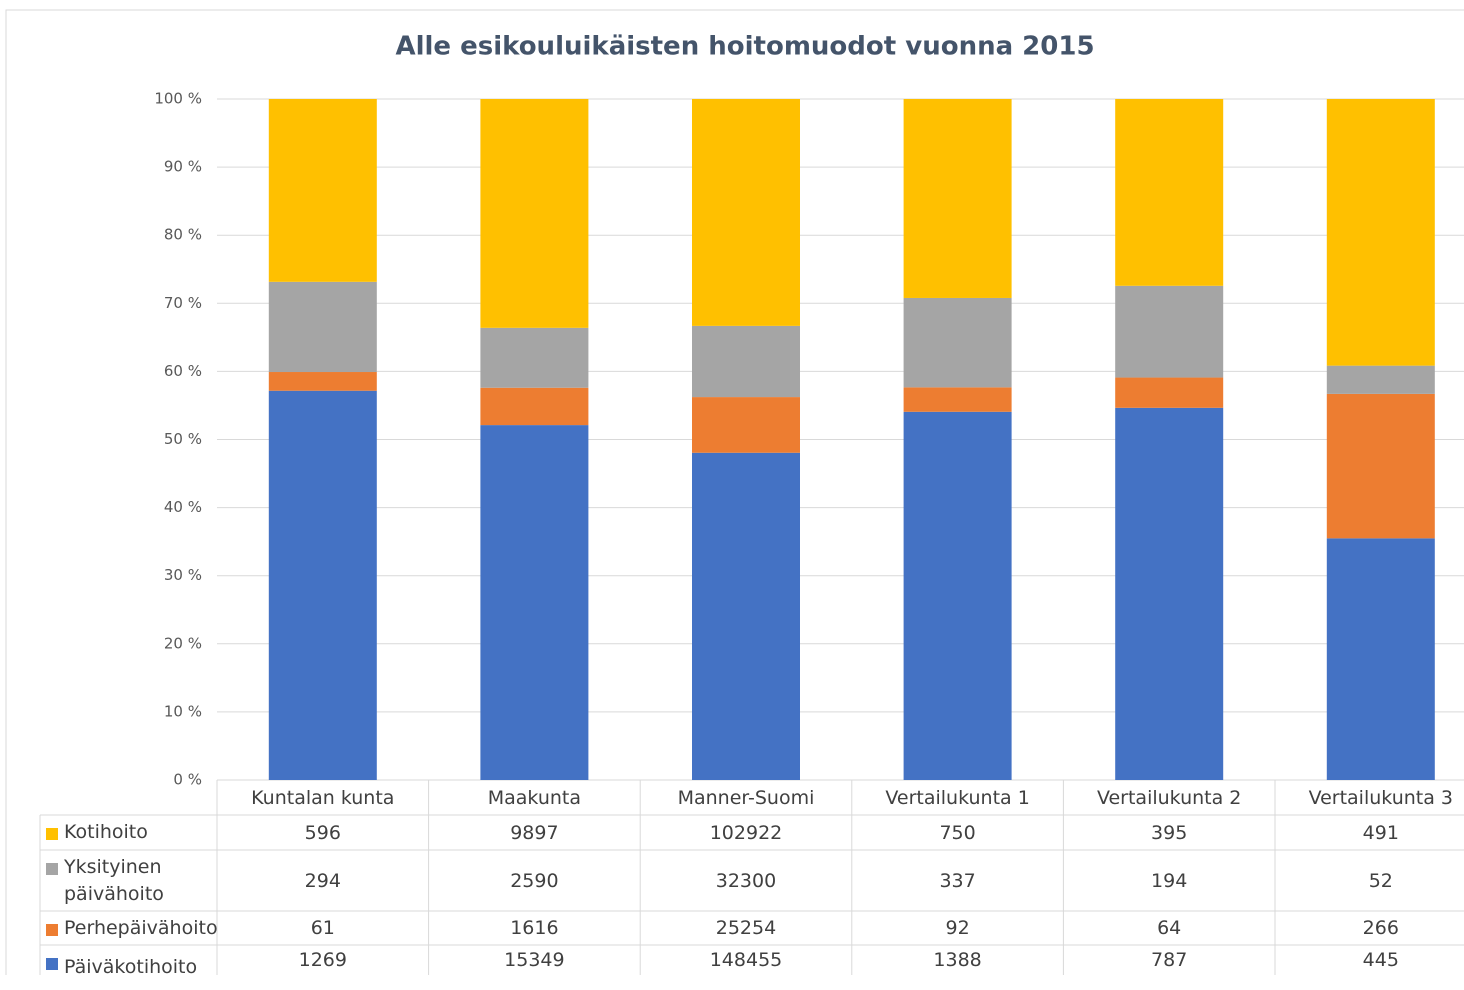 Image resolution: width=1464 pixels, height=990 pixels. Describe the element at coordinates (183, 711) in the screenshot. I see `y-tick-label: 10 %` at that location.